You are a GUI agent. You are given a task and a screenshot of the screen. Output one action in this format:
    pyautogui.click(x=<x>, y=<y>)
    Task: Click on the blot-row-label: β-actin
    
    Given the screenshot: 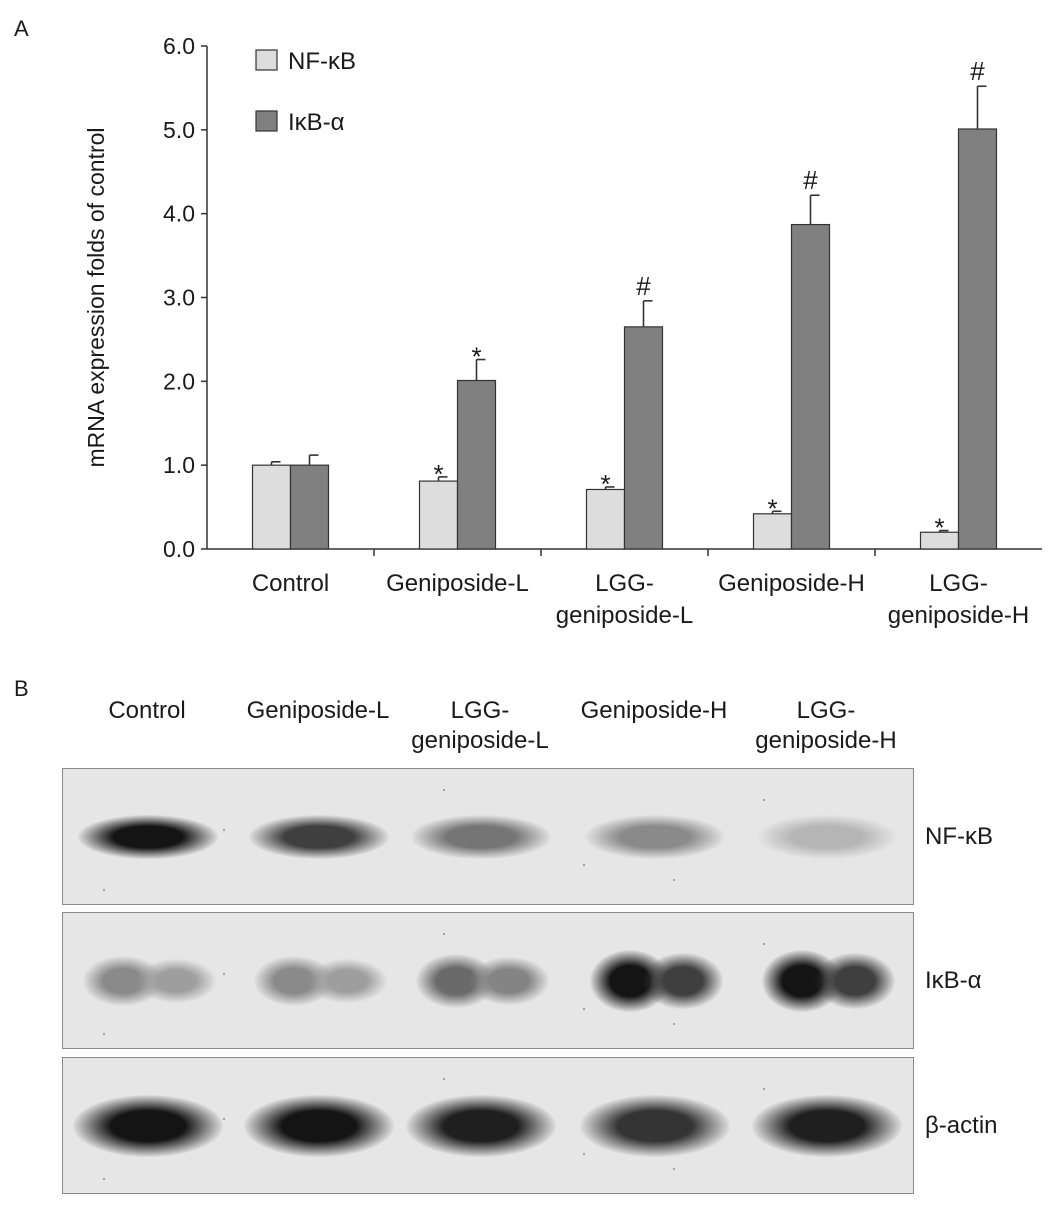 What is the action you would take?
    pyautogui.click(x=961, y=1125)
    